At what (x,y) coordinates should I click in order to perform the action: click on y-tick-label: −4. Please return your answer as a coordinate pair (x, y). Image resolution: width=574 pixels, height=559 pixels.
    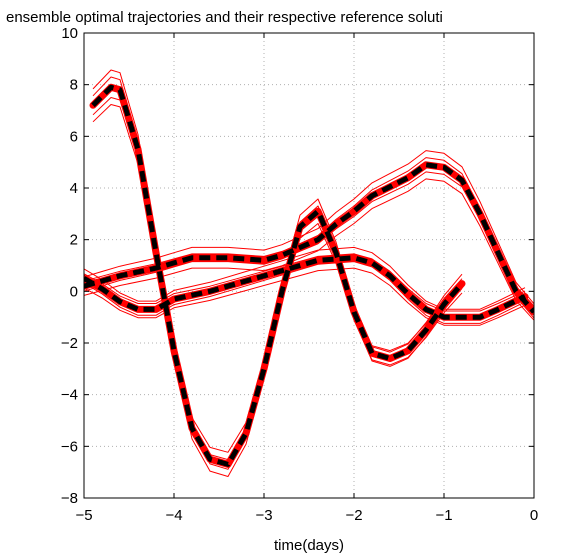
    Looking at the image, I should click on (69, 395).